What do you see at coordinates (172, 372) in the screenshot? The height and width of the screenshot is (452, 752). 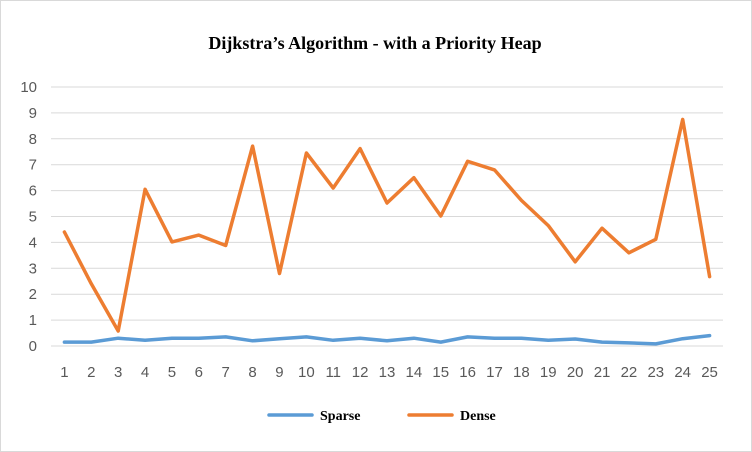 I see `x-tick-label: 5` at bounding box center [172, 372].